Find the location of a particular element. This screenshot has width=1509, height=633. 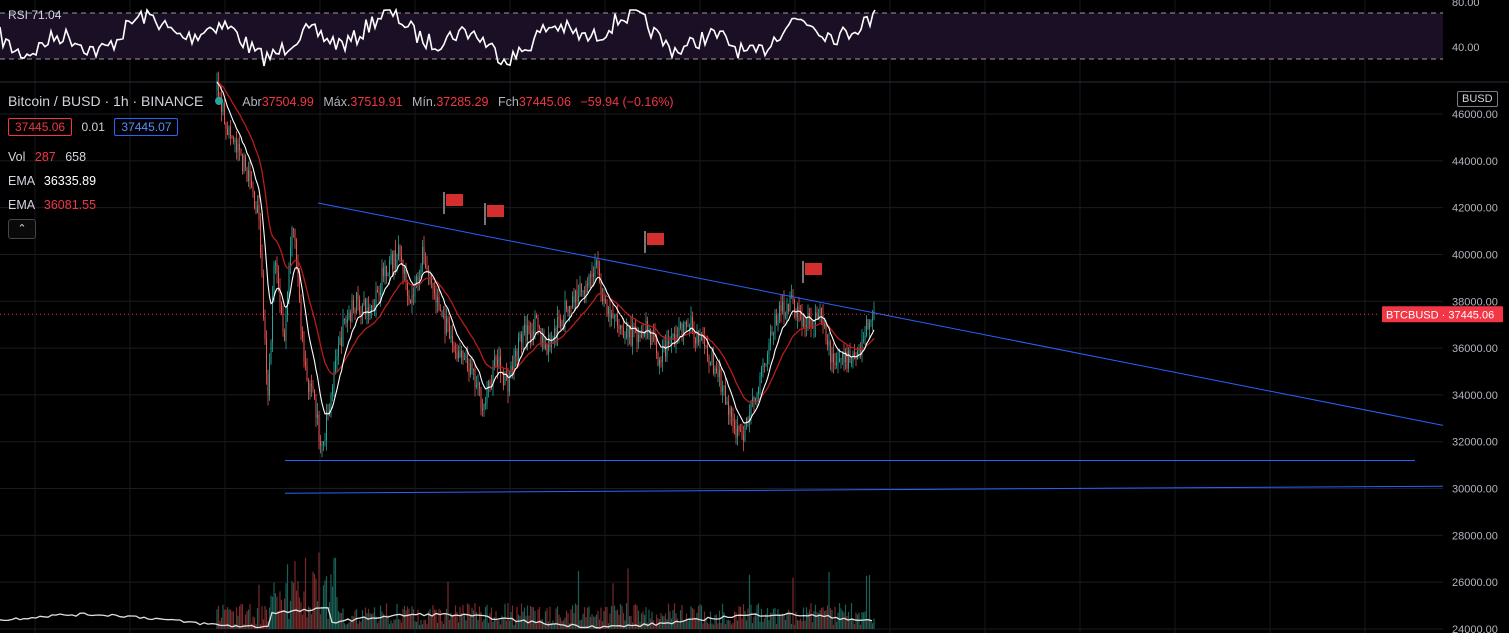

change-value: −59.94 (−0.16%) is located at coordinates (627, 102).